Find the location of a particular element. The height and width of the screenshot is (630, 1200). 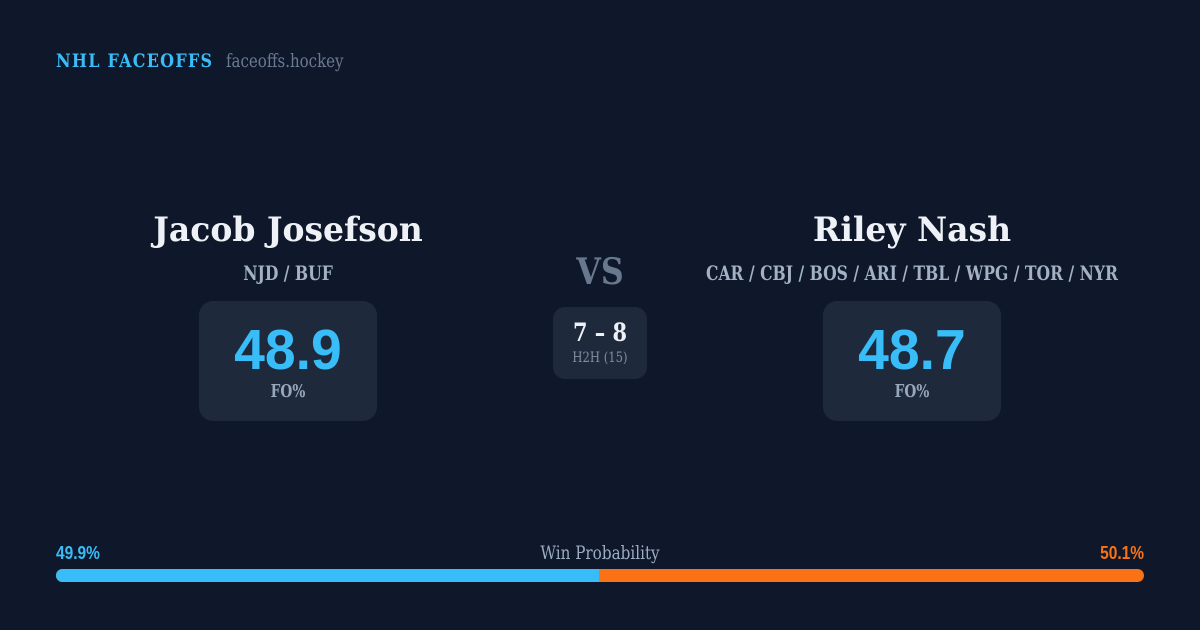

player-left-stat-card is located at coordinates (288, 361).